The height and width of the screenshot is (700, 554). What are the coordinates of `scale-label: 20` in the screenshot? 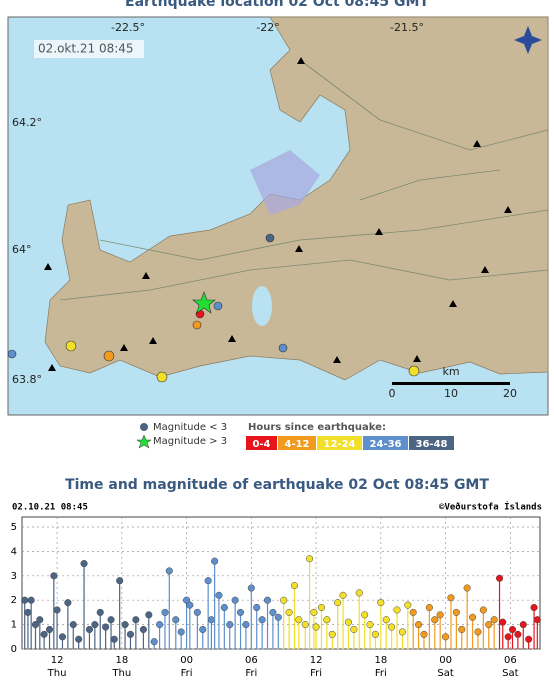 It's located at (510, 393).